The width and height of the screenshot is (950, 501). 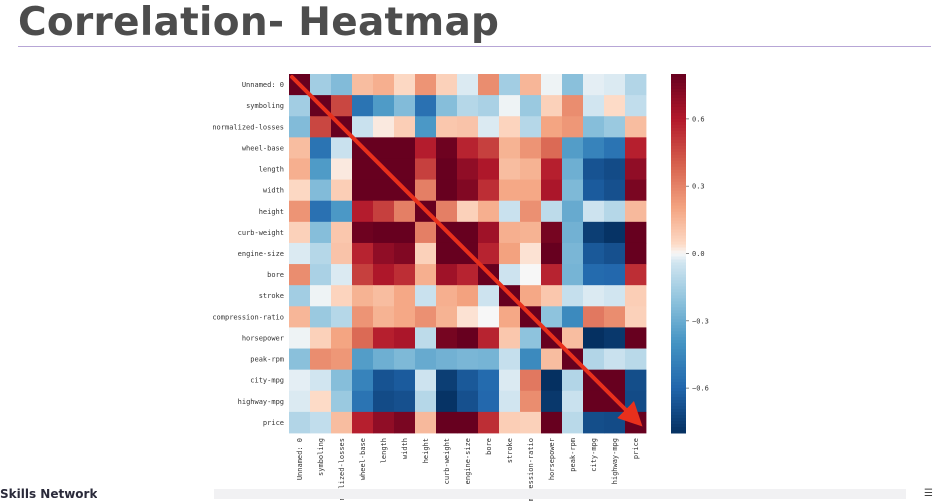 I want to click on y-tick-label: engine-size, so click(x=261, y=254).